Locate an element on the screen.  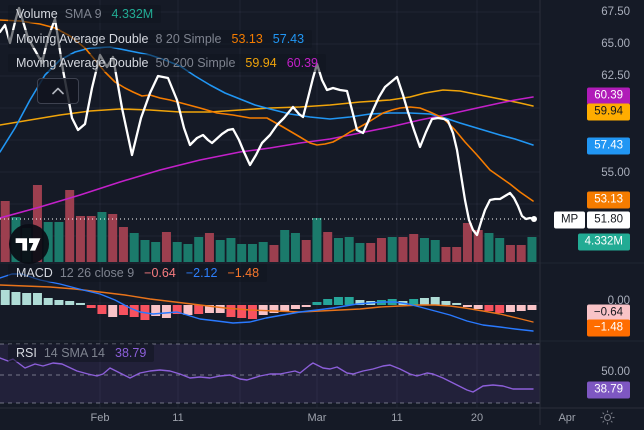
legend-macd: MACD 12 26 close 9 −0.64 −2.12 −1.48 is located at coordinates (138, 273).